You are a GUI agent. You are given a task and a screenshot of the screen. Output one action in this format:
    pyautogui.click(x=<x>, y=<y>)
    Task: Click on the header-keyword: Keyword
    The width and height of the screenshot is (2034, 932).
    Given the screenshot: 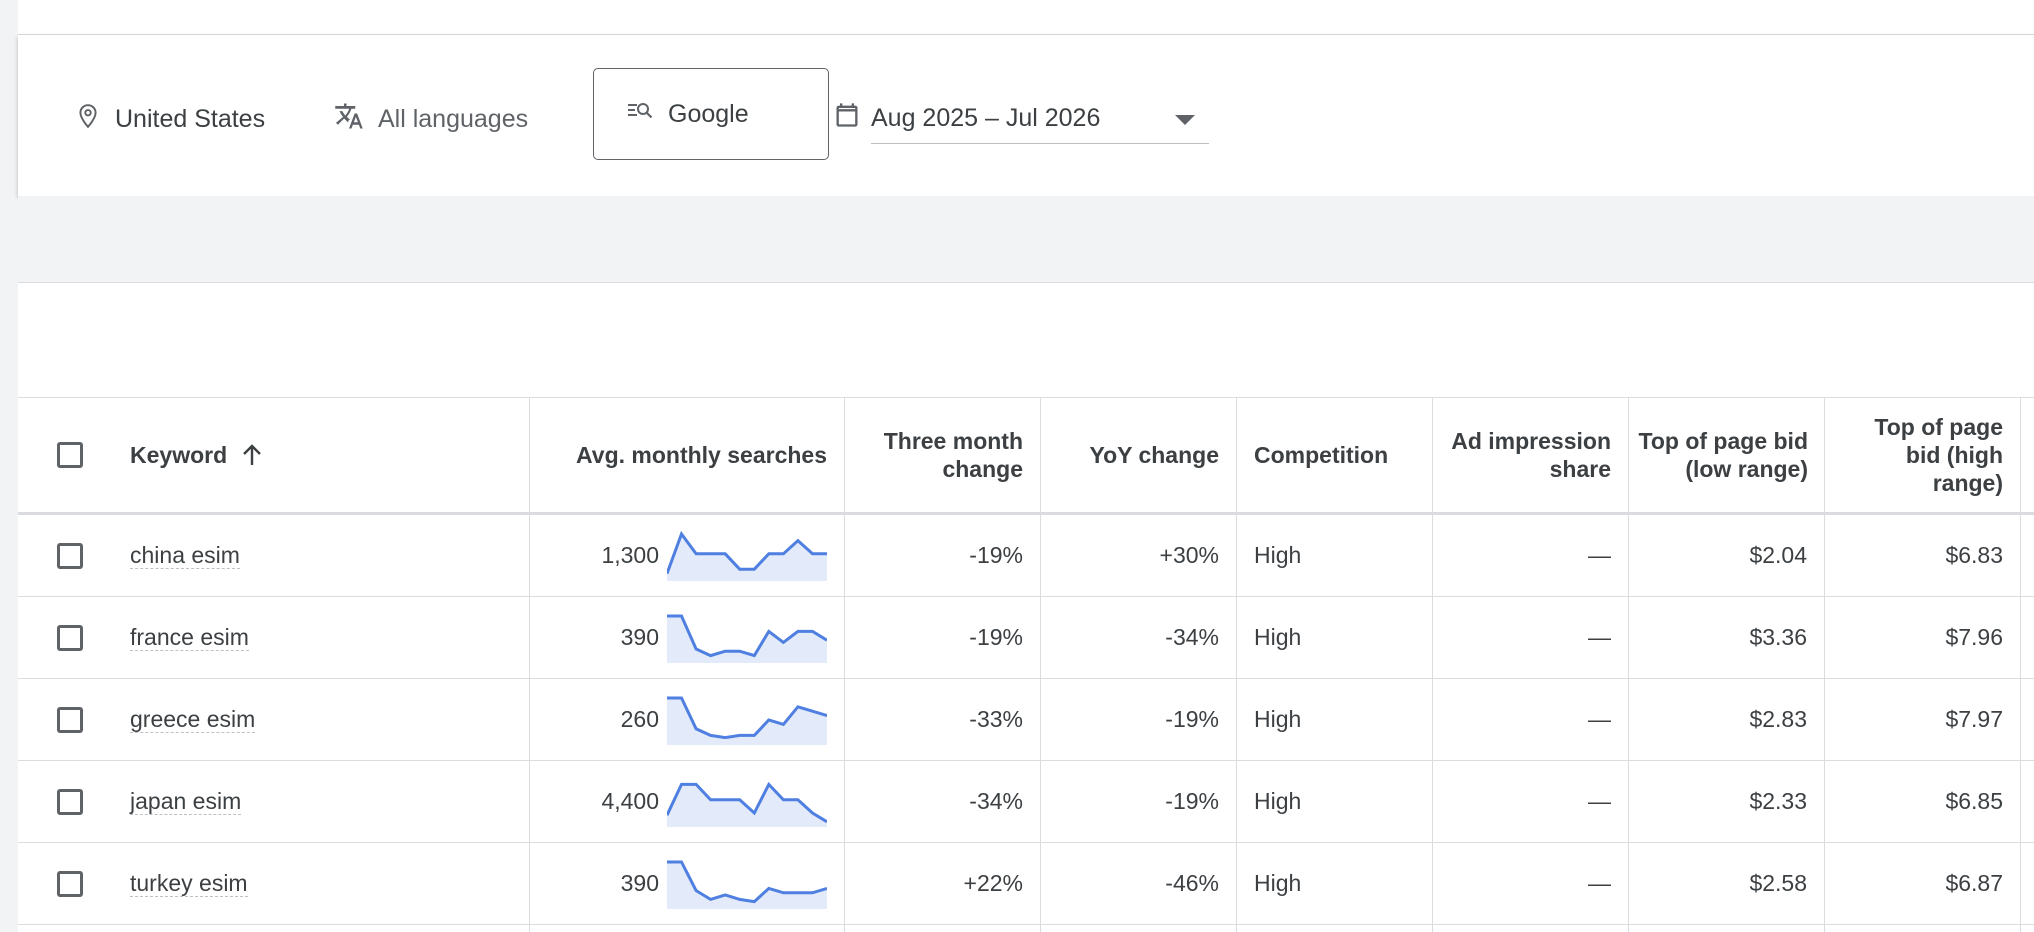 What is the action you would take?
    pyautogui.click(x=196, y=455)
    